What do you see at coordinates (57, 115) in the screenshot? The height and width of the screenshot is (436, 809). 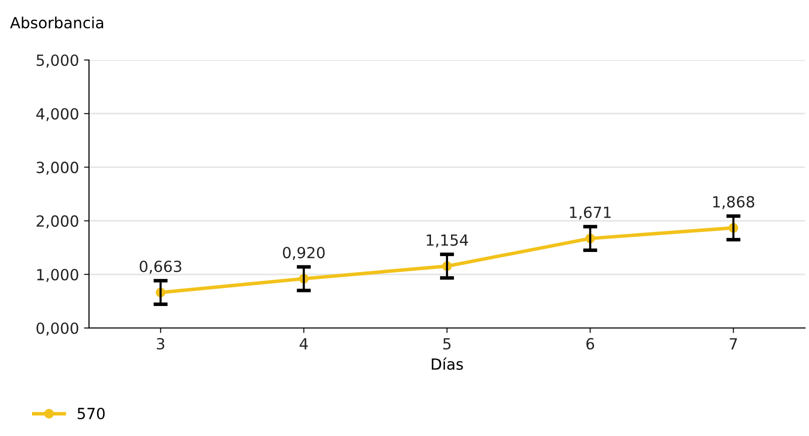 I see `y-tick-label: 4,000` at bounding box center [57, 115].